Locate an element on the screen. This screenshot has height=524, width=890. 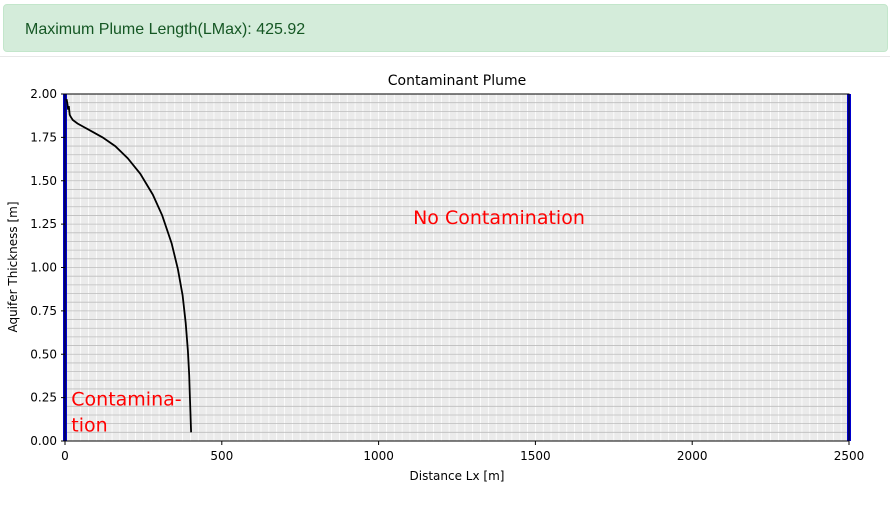
annotation-text: No Contamination is located at coordinates (499, 218).